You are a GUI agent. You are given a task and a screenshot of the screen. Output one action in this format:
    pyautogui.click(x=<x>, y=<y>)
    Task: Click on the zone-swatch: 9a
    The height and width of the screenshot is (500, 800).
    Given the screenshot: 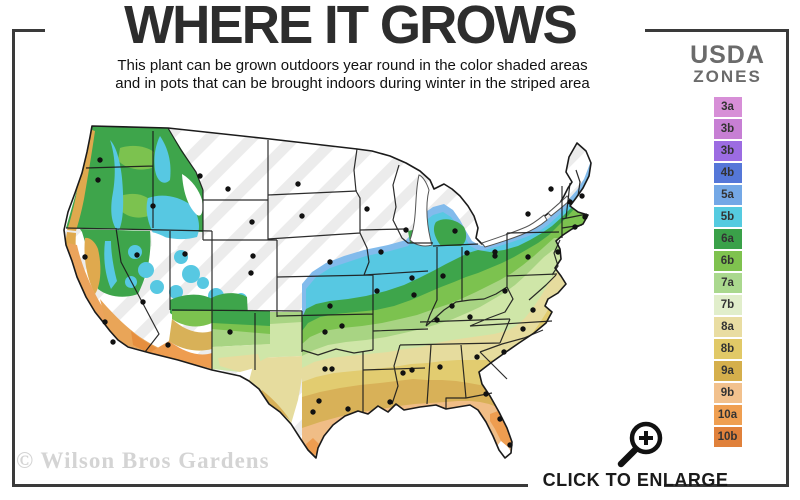 What is the action you would take?
    pyautogui.click(x=727, y=371)
    